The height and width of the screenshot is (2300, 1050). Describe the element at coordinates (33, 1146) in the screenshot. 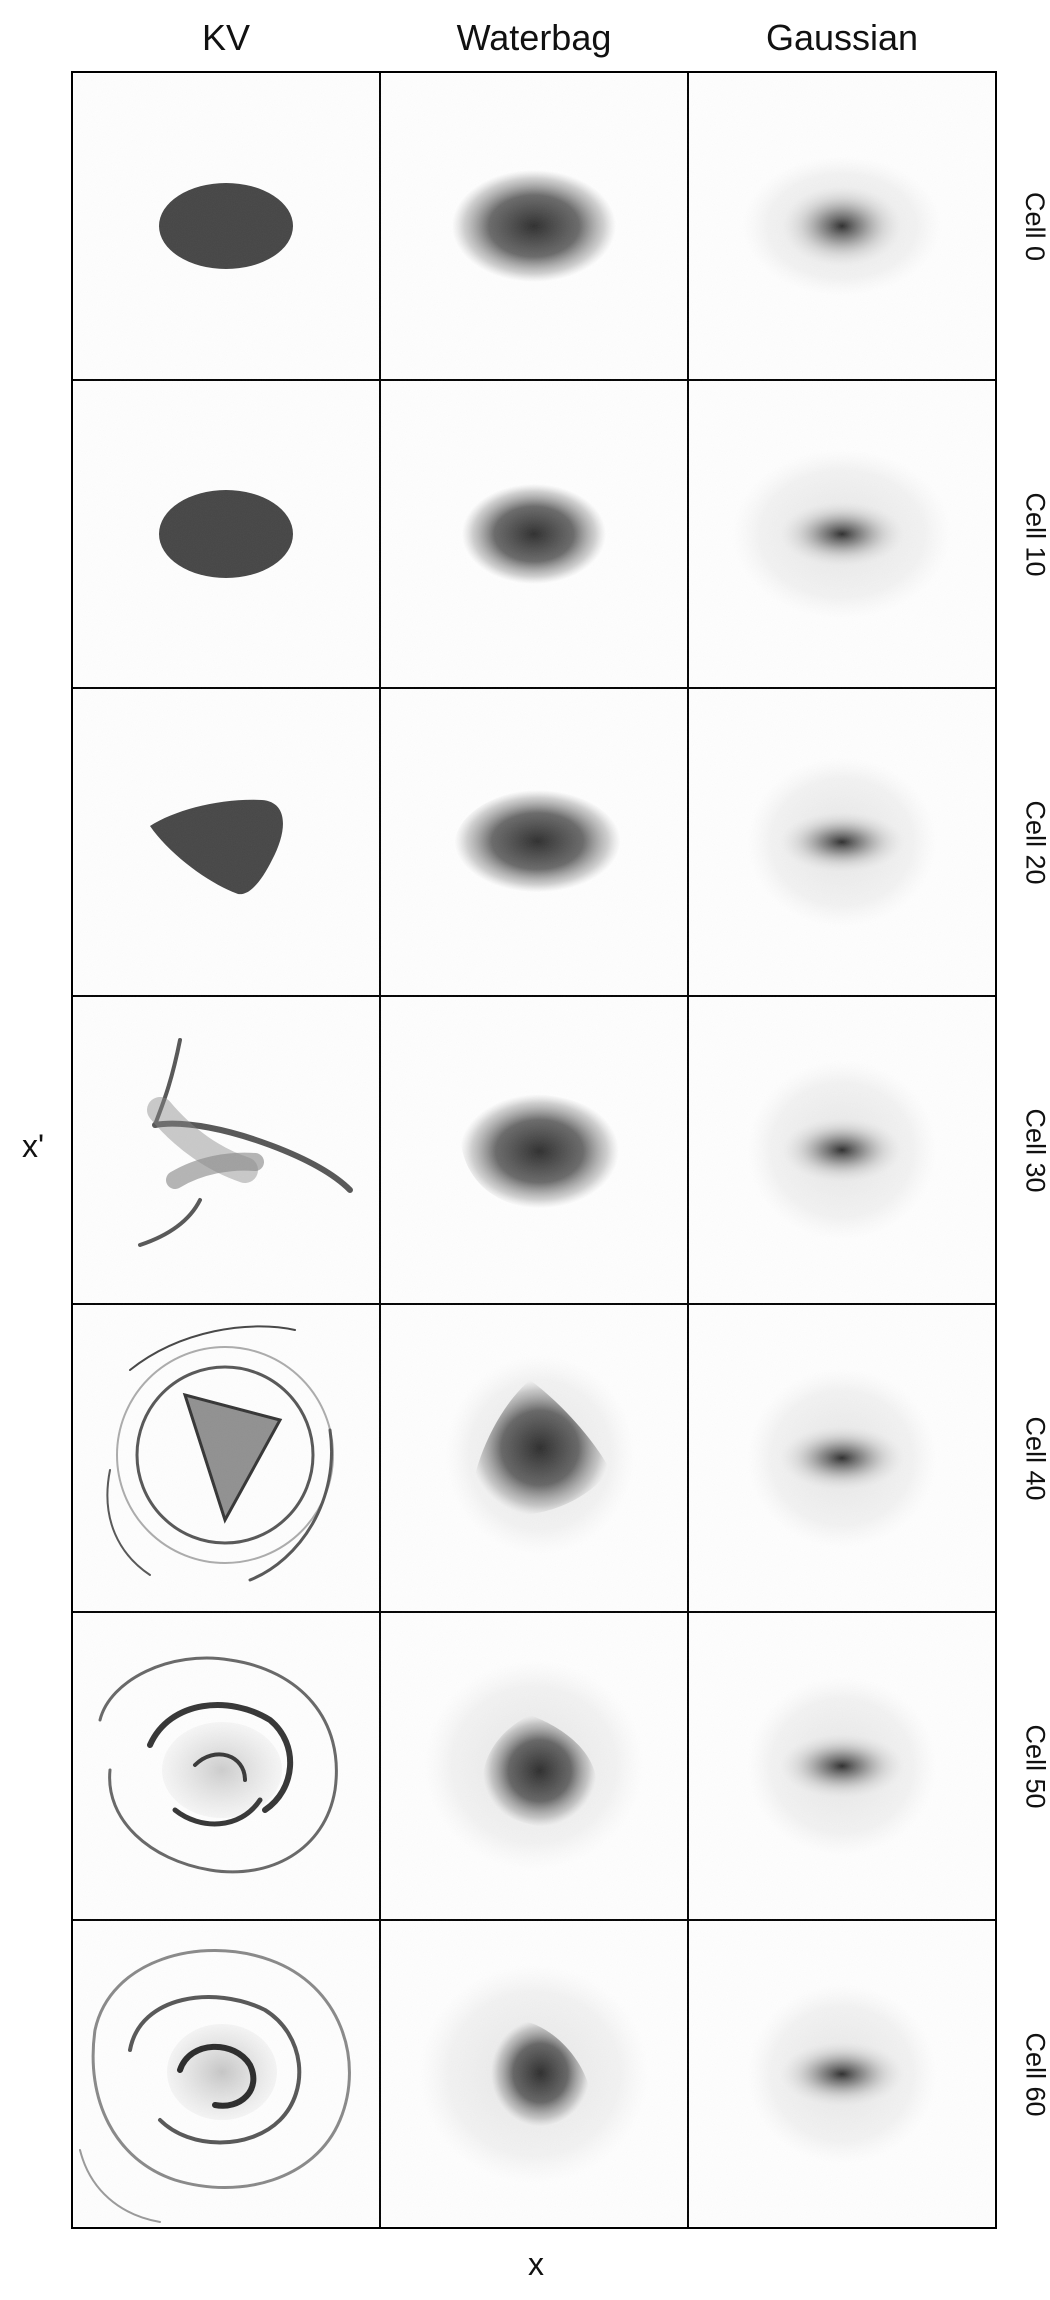

I see `y-axis-label: x'` at that location.